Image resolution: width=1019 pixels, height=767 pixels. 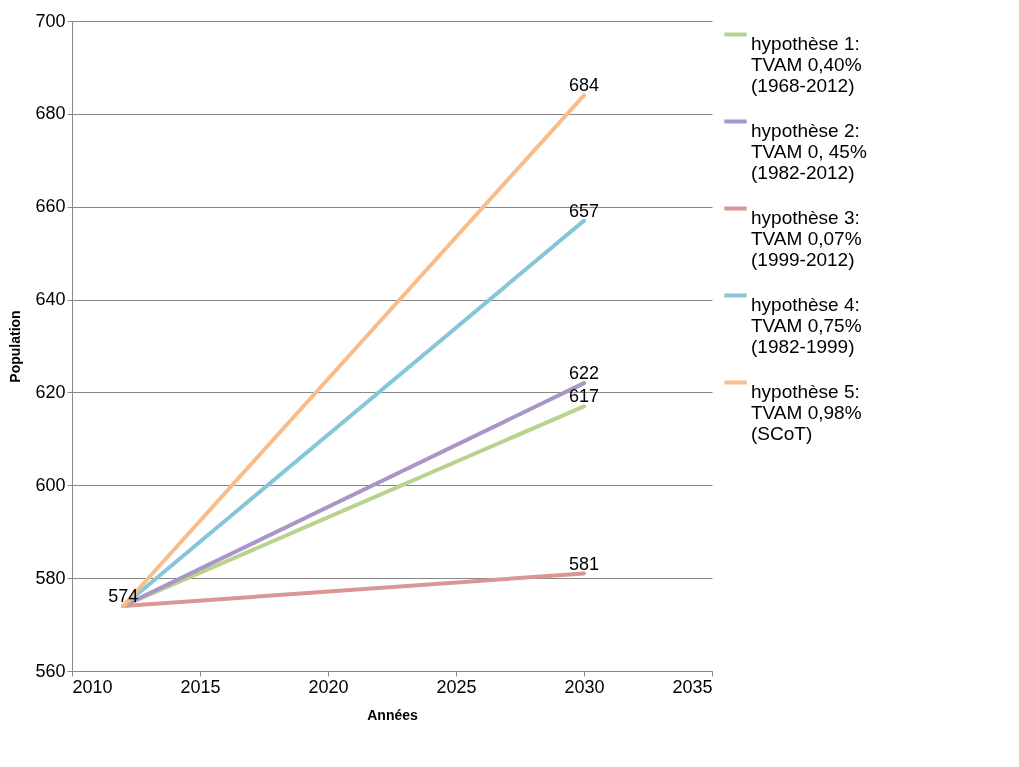 What do you see at coordinates (692, 686) in the screenshot?
I see `x-tick-label: 2035` at bounding box center [692, 686].